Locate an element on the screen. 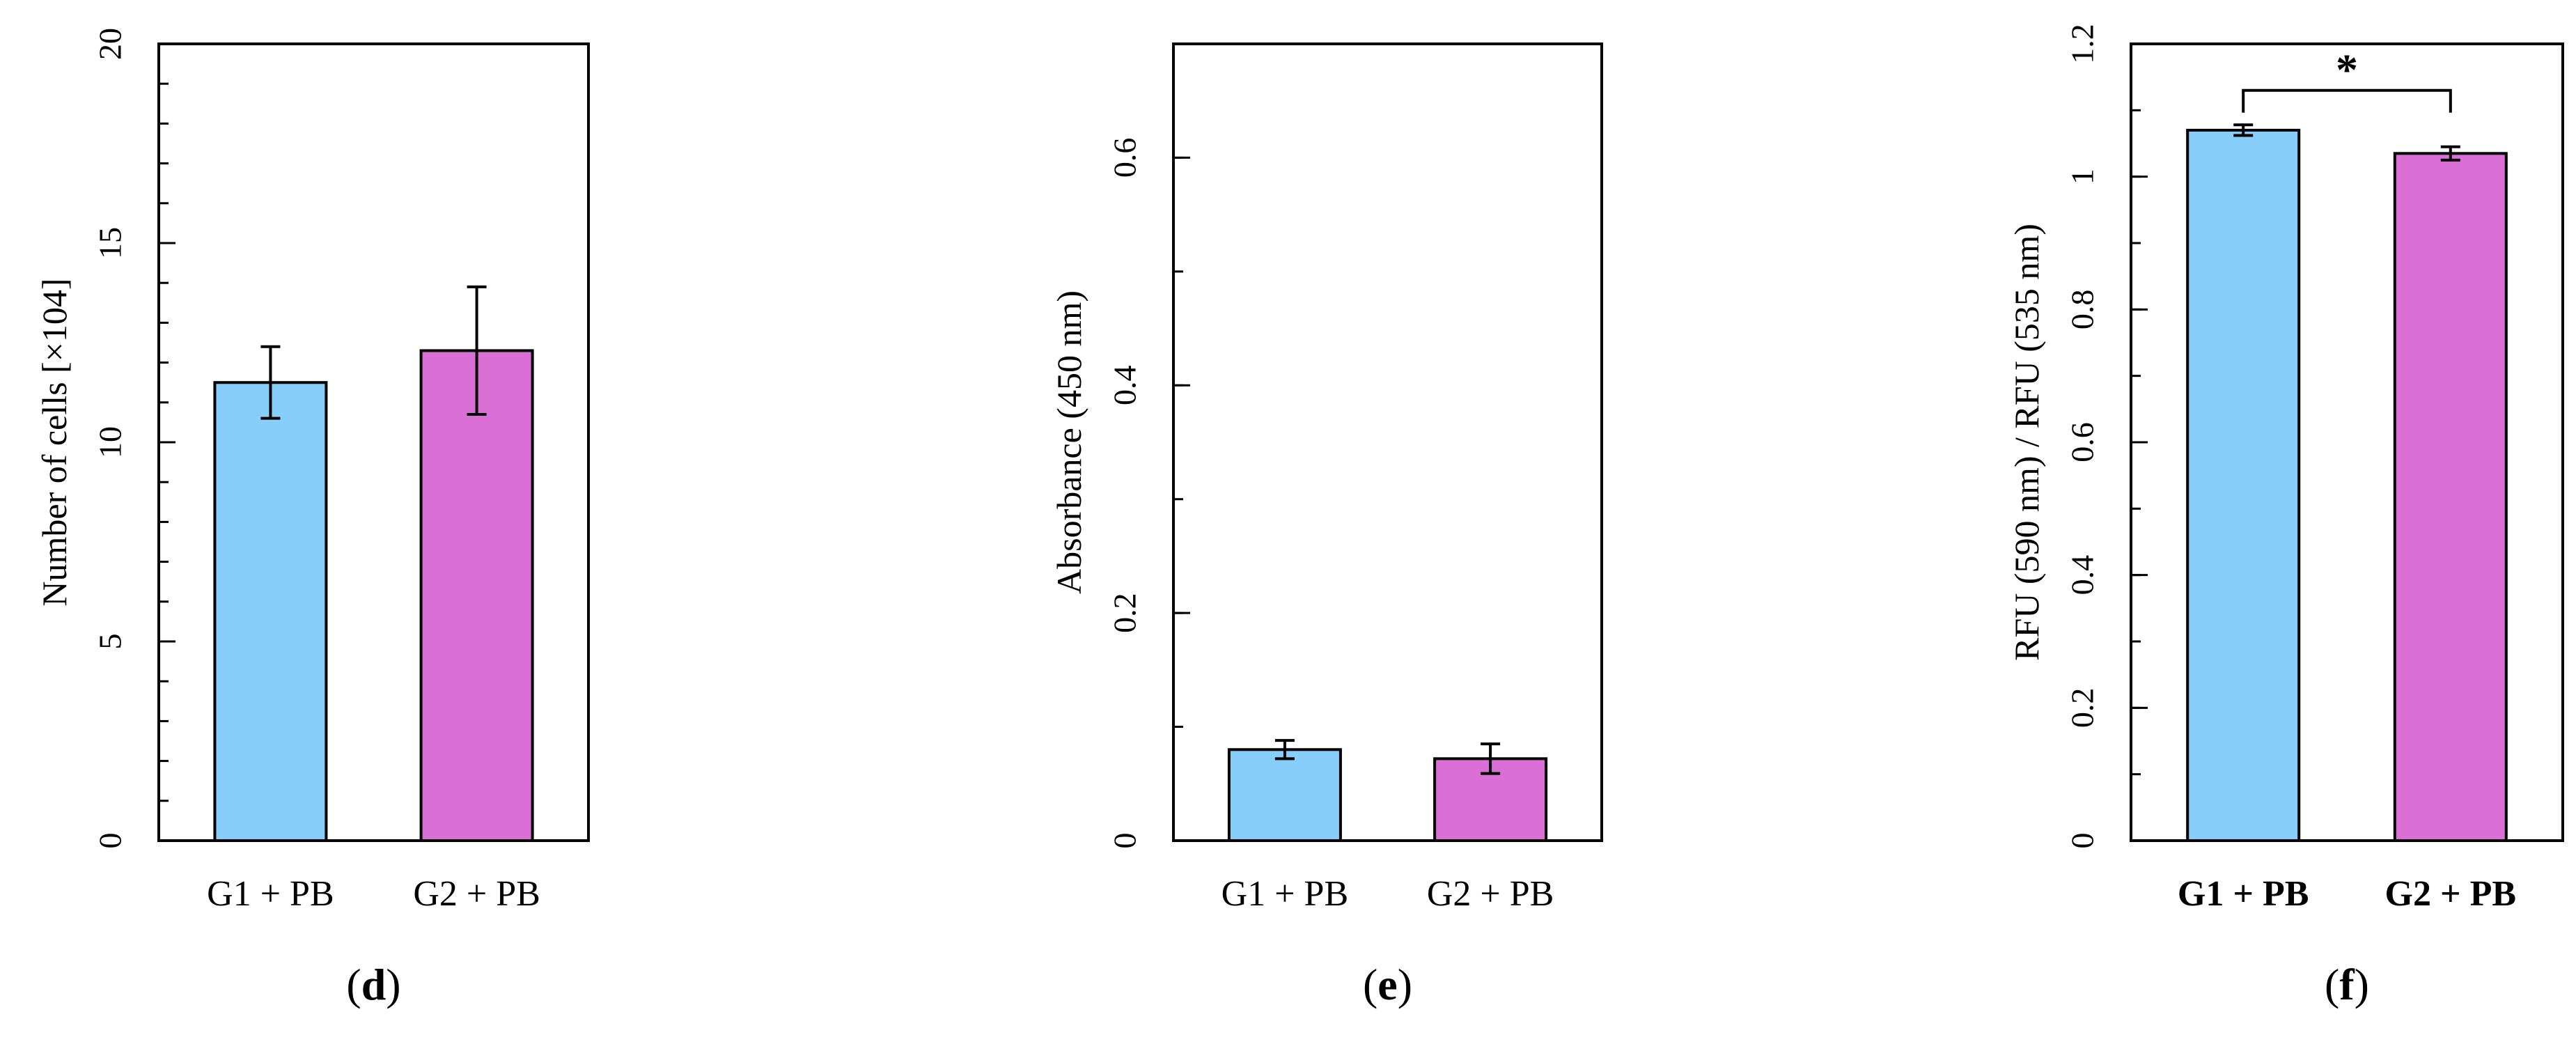 The width and height of the screenshot is (2576, 1044). y-tick-label: 0.8 is located at coordinates (2082, 310).